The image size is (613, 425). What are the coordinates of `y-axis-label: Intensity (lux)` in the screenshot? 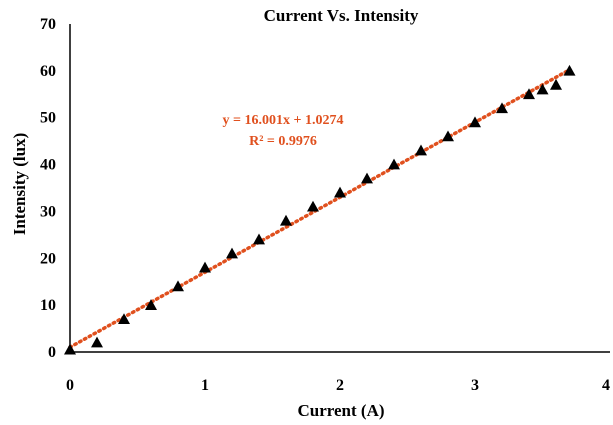 It's located at (19, 184).